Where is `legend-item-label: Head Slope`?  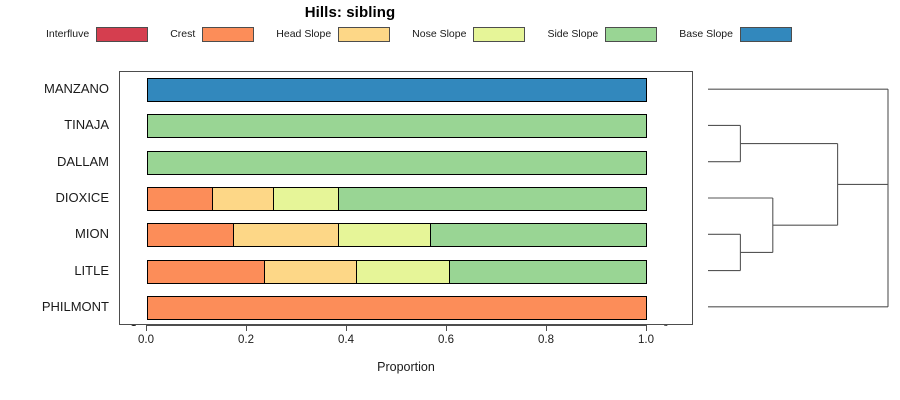
legend-item-label: Head Slope is located at coordinates (304, 34).